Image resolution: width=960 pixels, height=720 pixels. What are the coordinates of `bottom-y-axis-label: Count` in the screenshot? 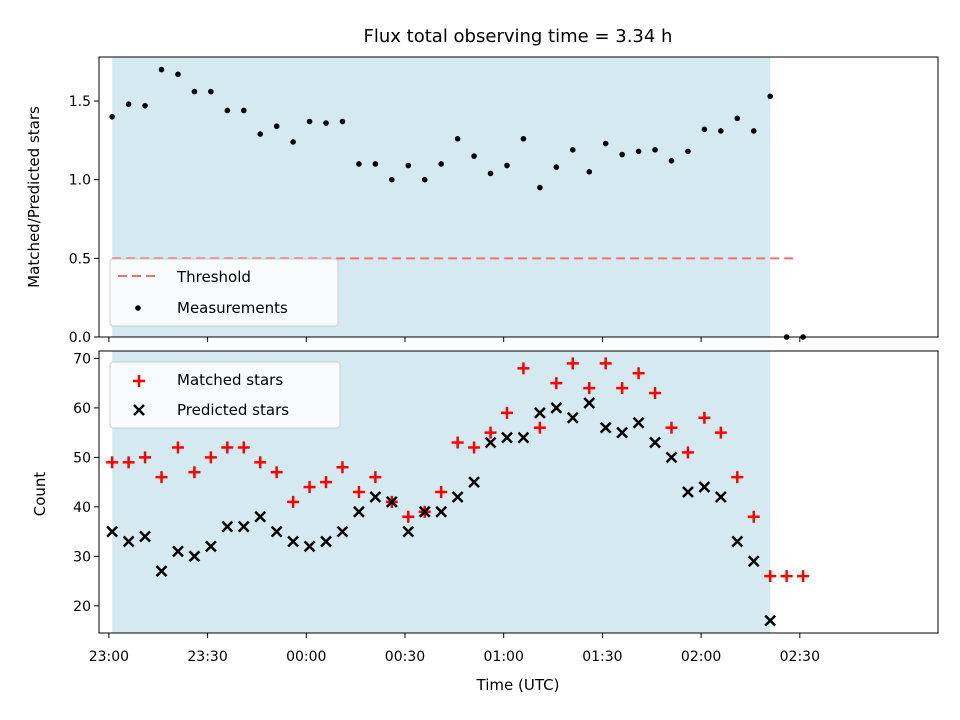 It's located at (40, 494).